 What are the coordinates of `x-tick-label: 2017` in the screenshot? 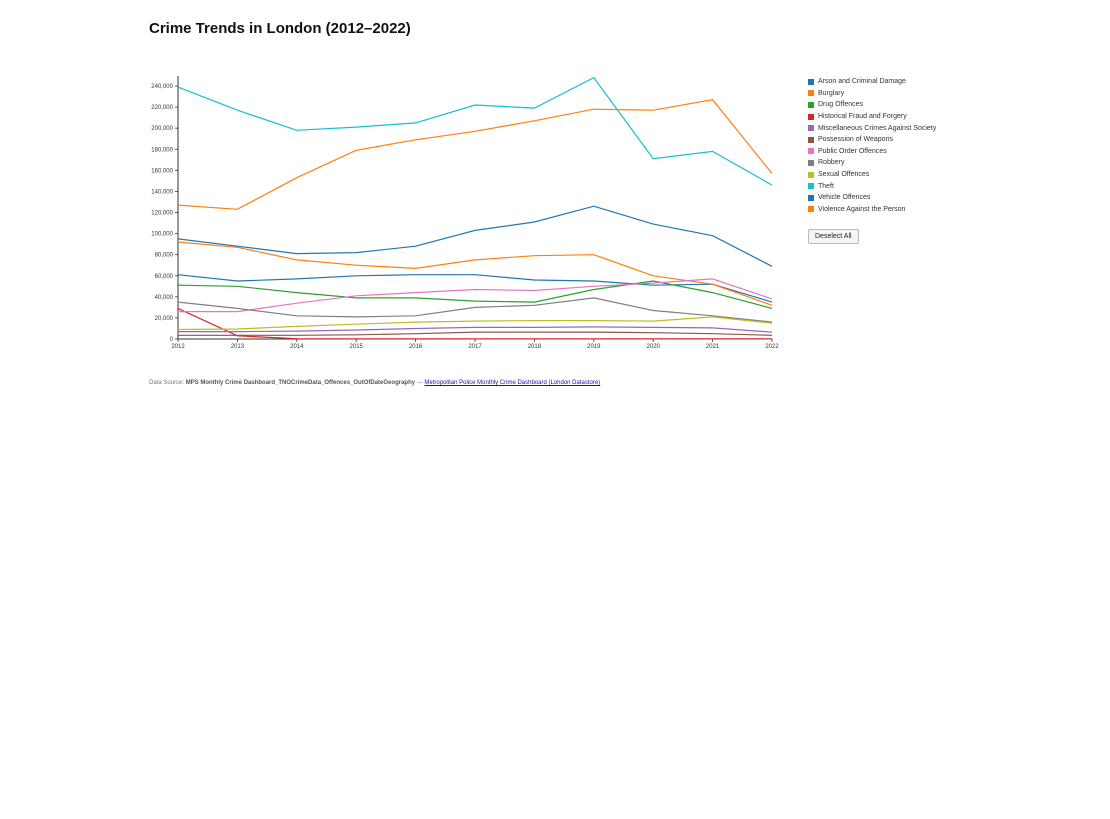 It's located at (475, 347).